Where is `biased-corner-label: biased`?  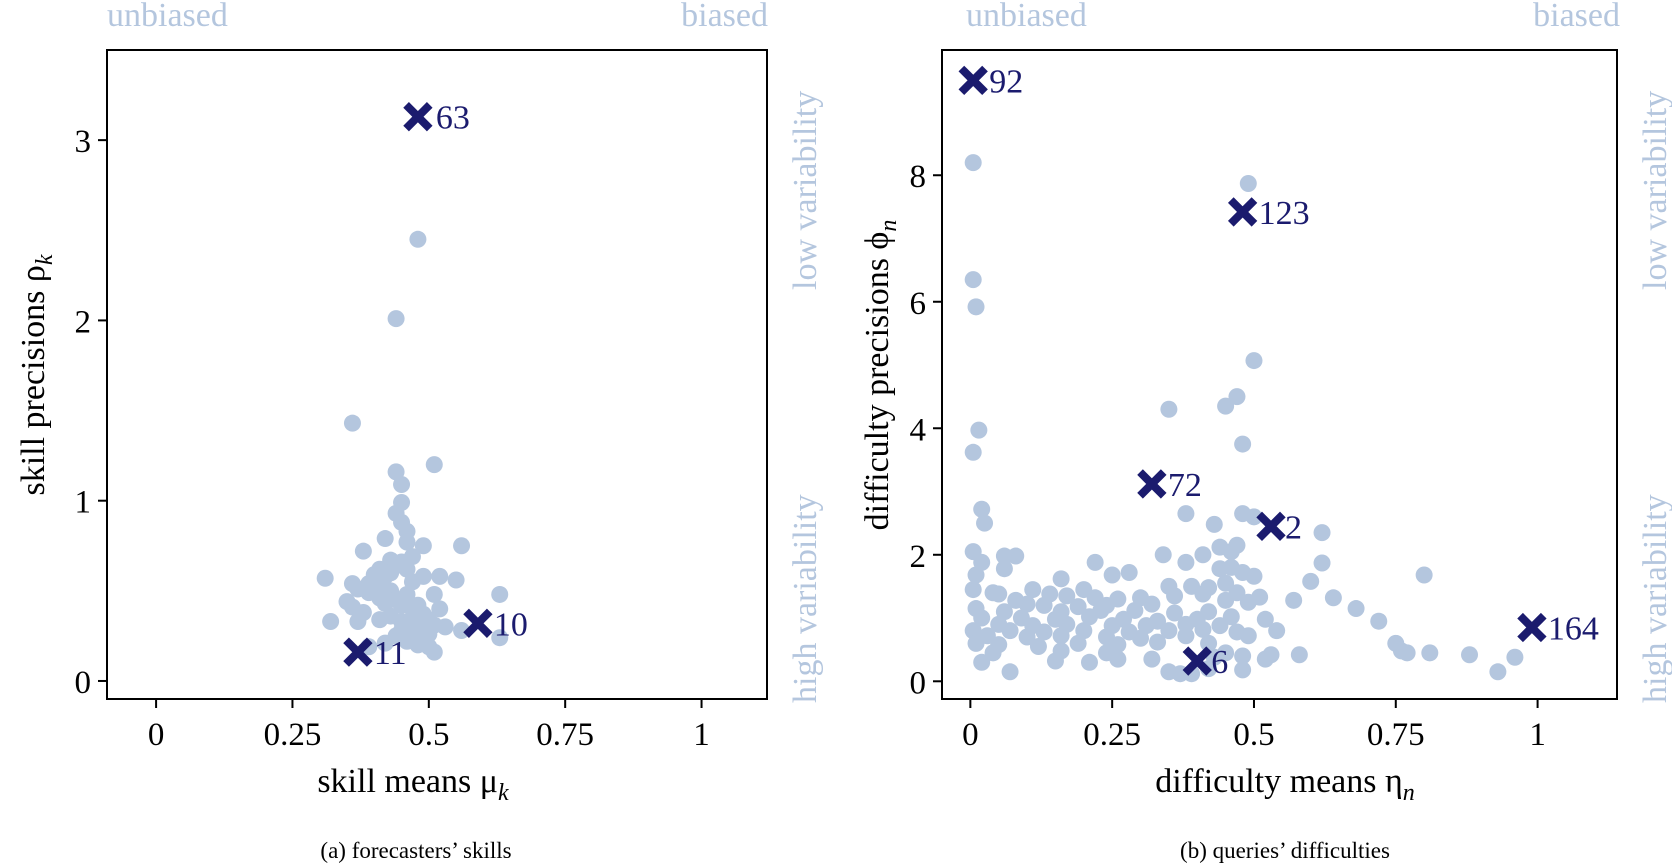 biased-corner-label: biased is located at coordinates (724, 17).